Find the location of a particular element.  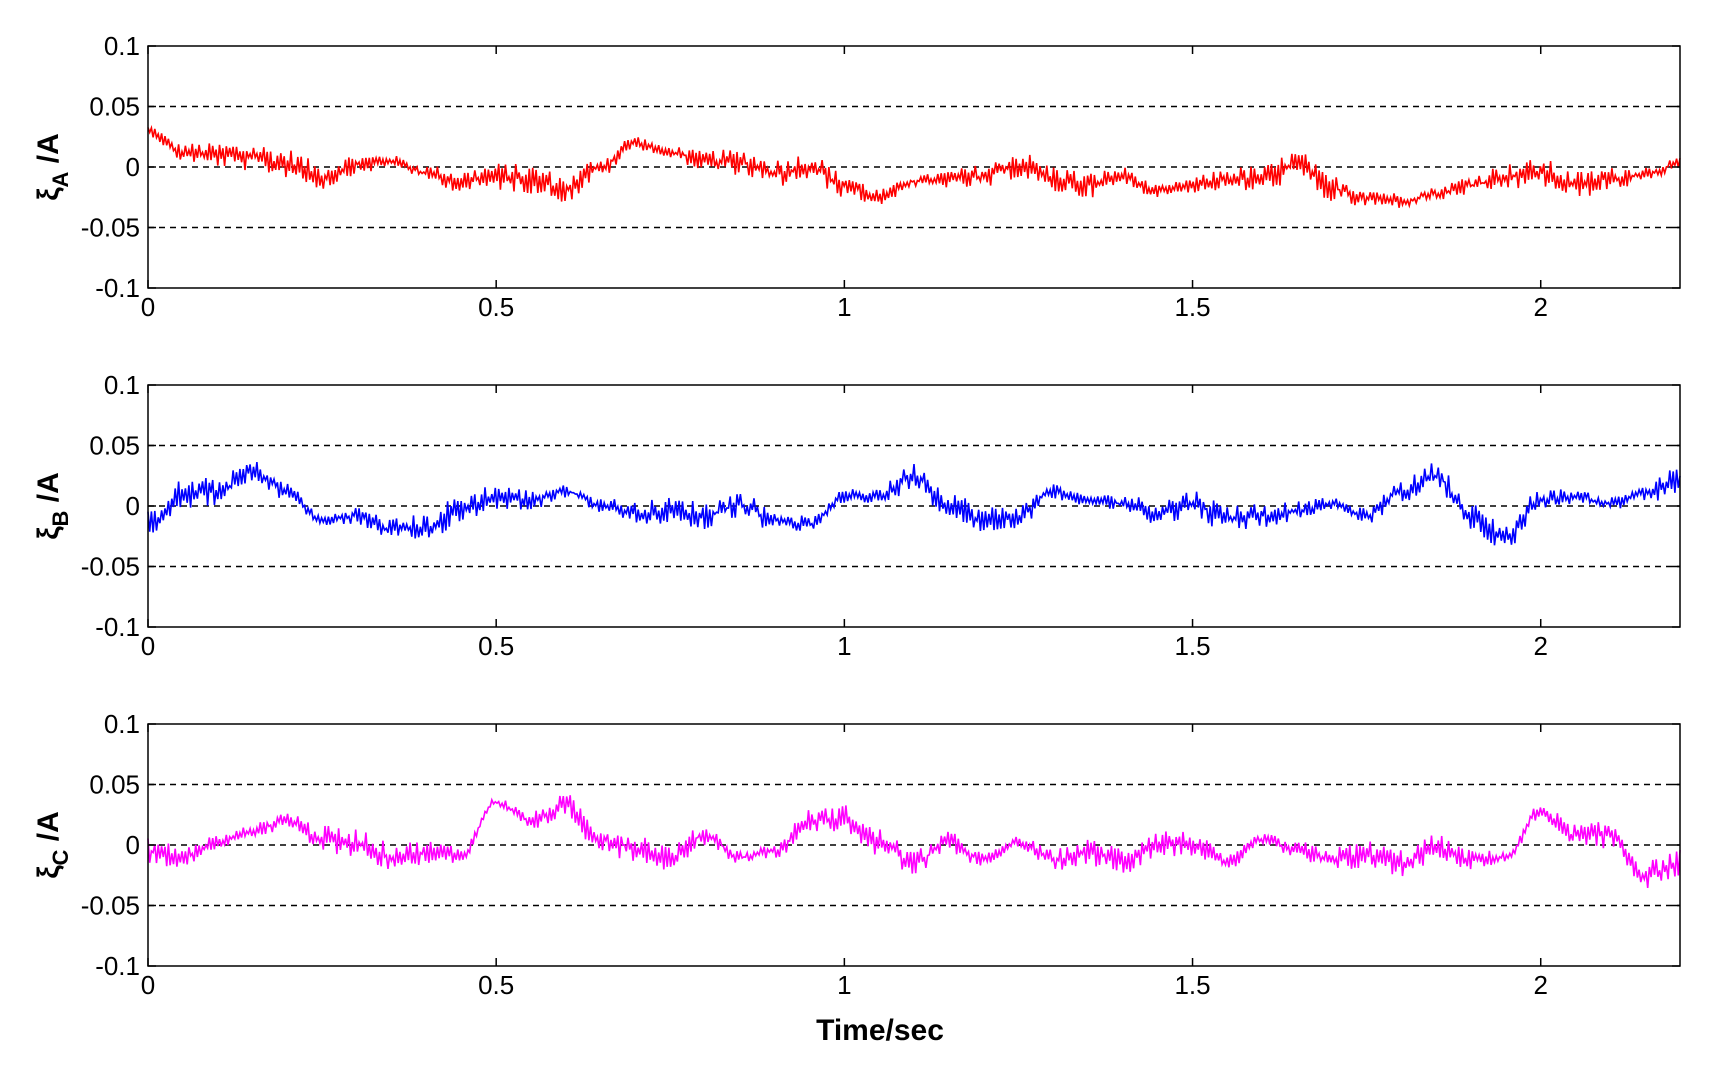

y-axis-label: ξB /A is located at coordinates (52, 506).